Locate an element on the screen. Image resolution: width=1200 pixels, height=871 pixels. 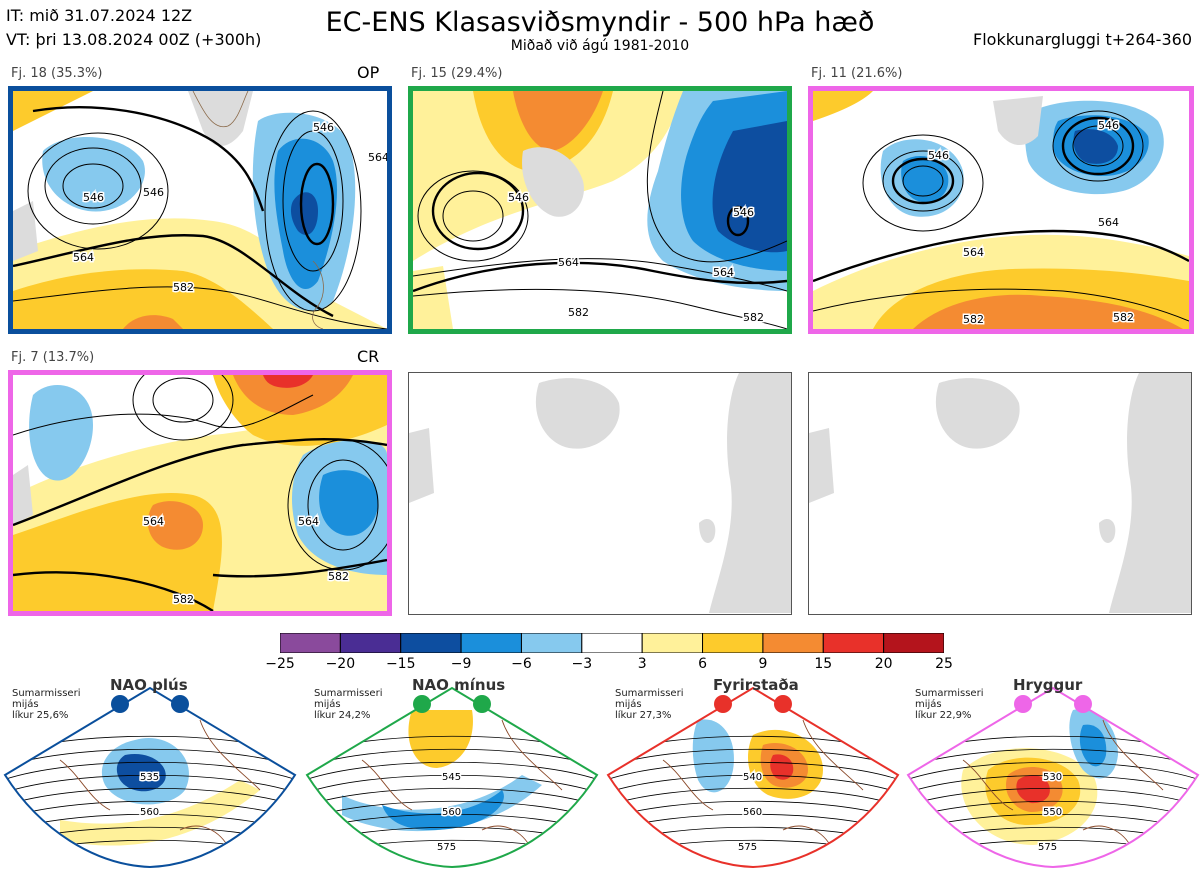
colorbar-tick-label: −15 is located at coordinates (400, 664).